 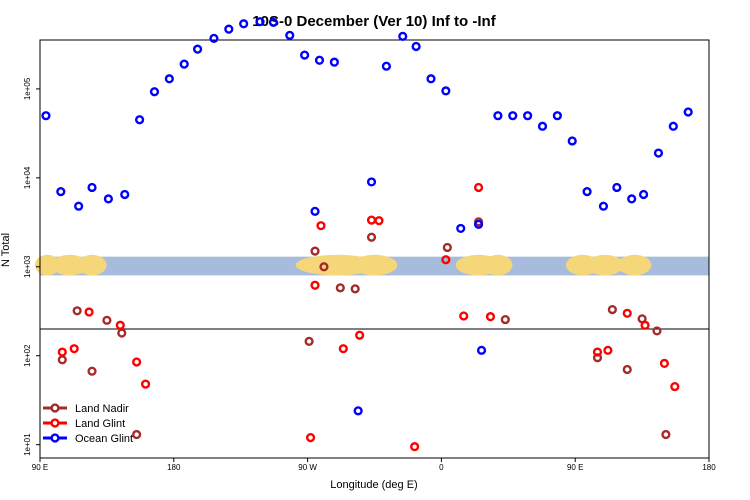 What do you see at coordinates (6, 250) in the screenshot?
I see `y-axis-label: N Total` at bounding box center [6, 250].